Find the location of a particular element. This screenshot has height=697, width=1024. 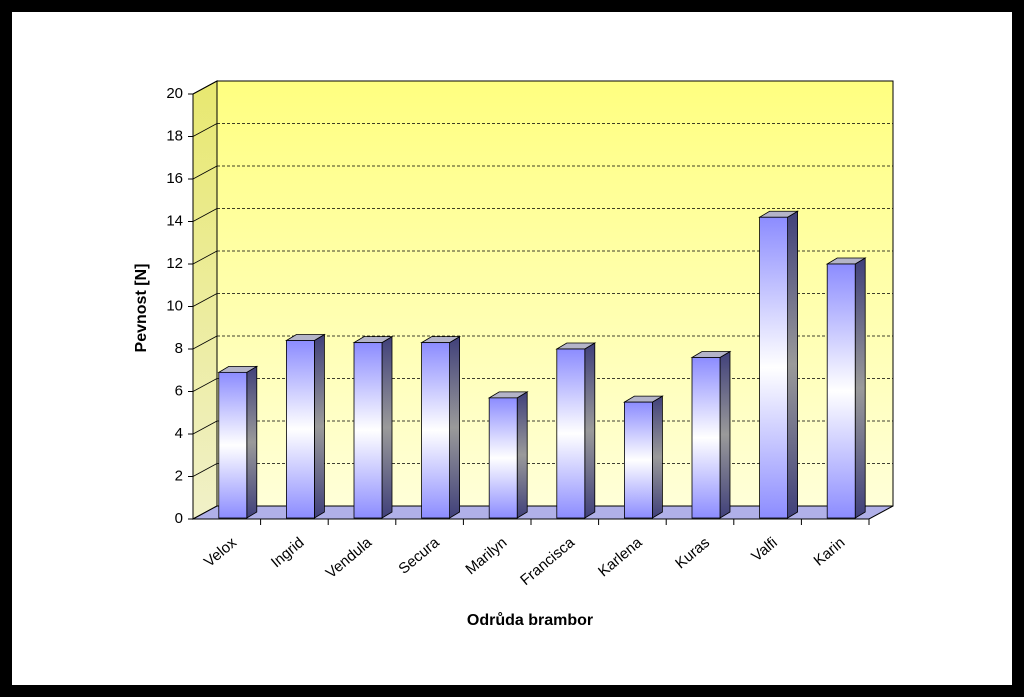

y-tick-label: 6 is located at coordinates (179, 390).